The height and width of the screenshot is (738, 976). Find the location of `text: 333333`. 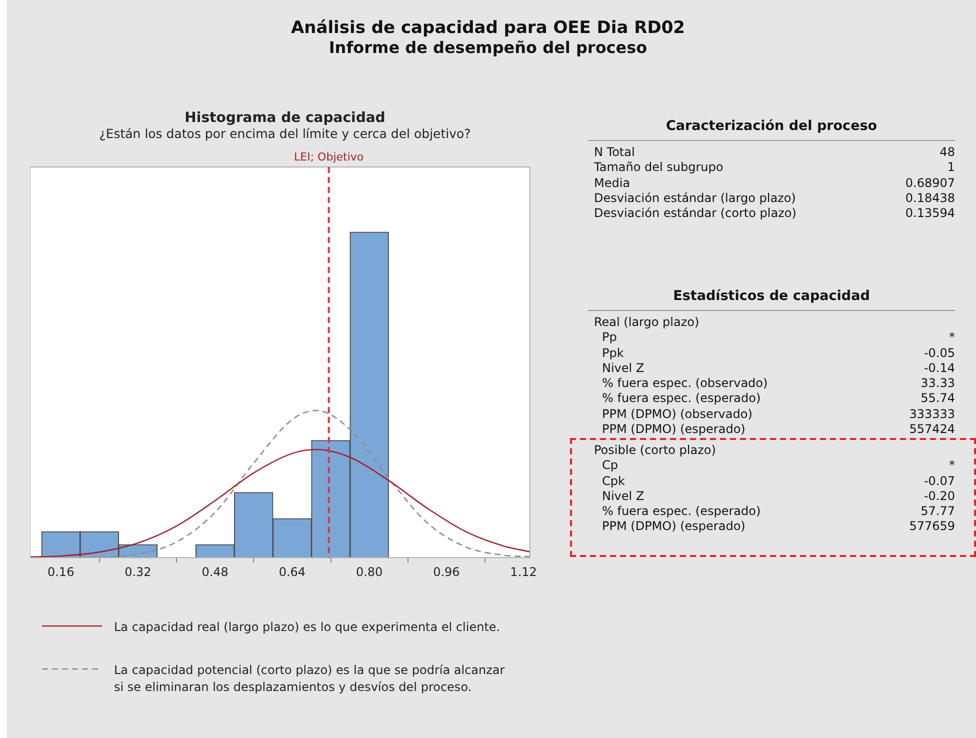

text: 333333 is located at coordinates (932, 414).